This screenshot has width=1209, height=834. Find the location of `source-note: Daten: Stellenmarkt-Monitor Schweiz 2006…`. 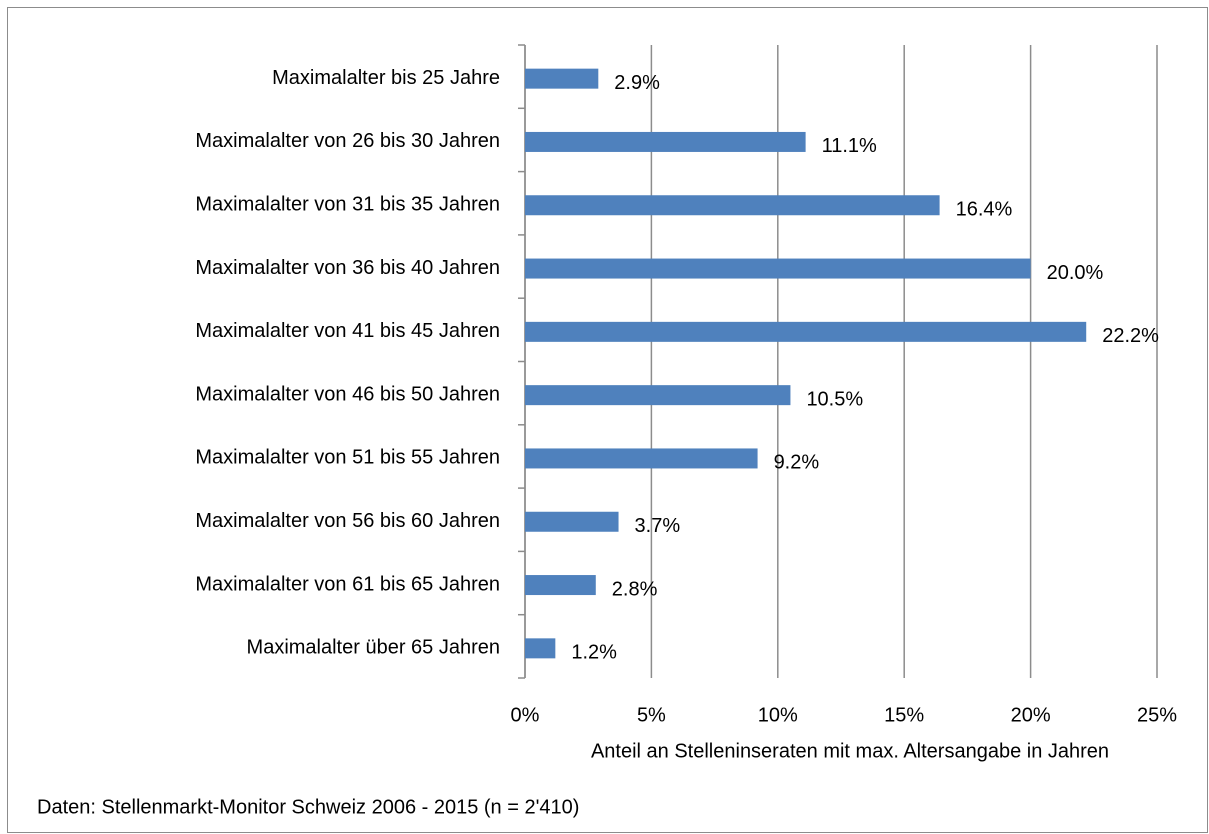

source-note: Daten: Stellenmarkt-Monitor Schweiz 2006… is located at coordinates (308, 807).